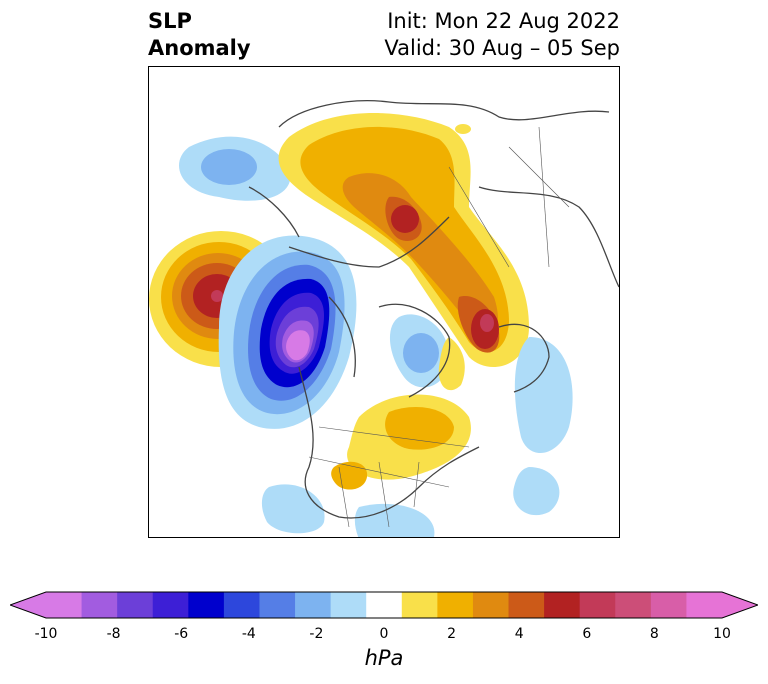  Describe the element at coordinates (113, 634) in the screenshot. I see `colorbar-tick-label: -8` at that location.